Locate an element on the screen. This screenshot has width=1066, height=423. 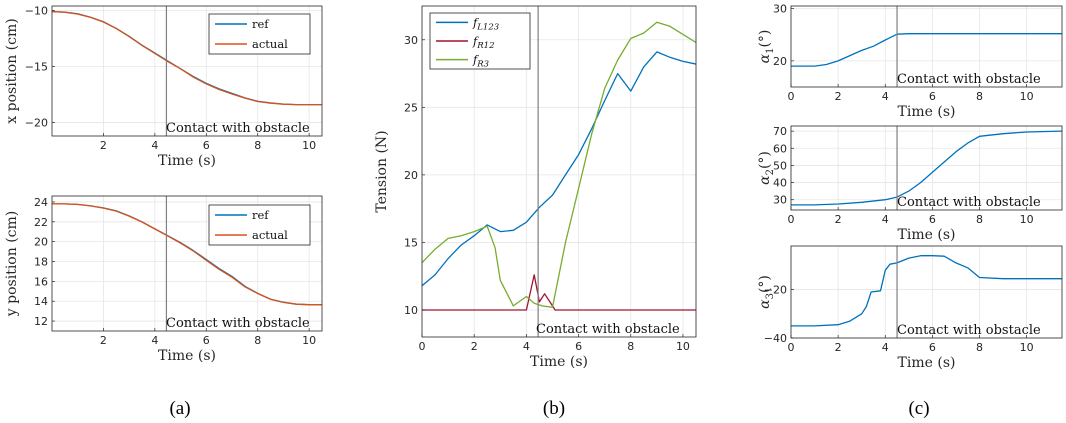
legend: fL123 fR12 fR3 is located at coordinates (480, 41).